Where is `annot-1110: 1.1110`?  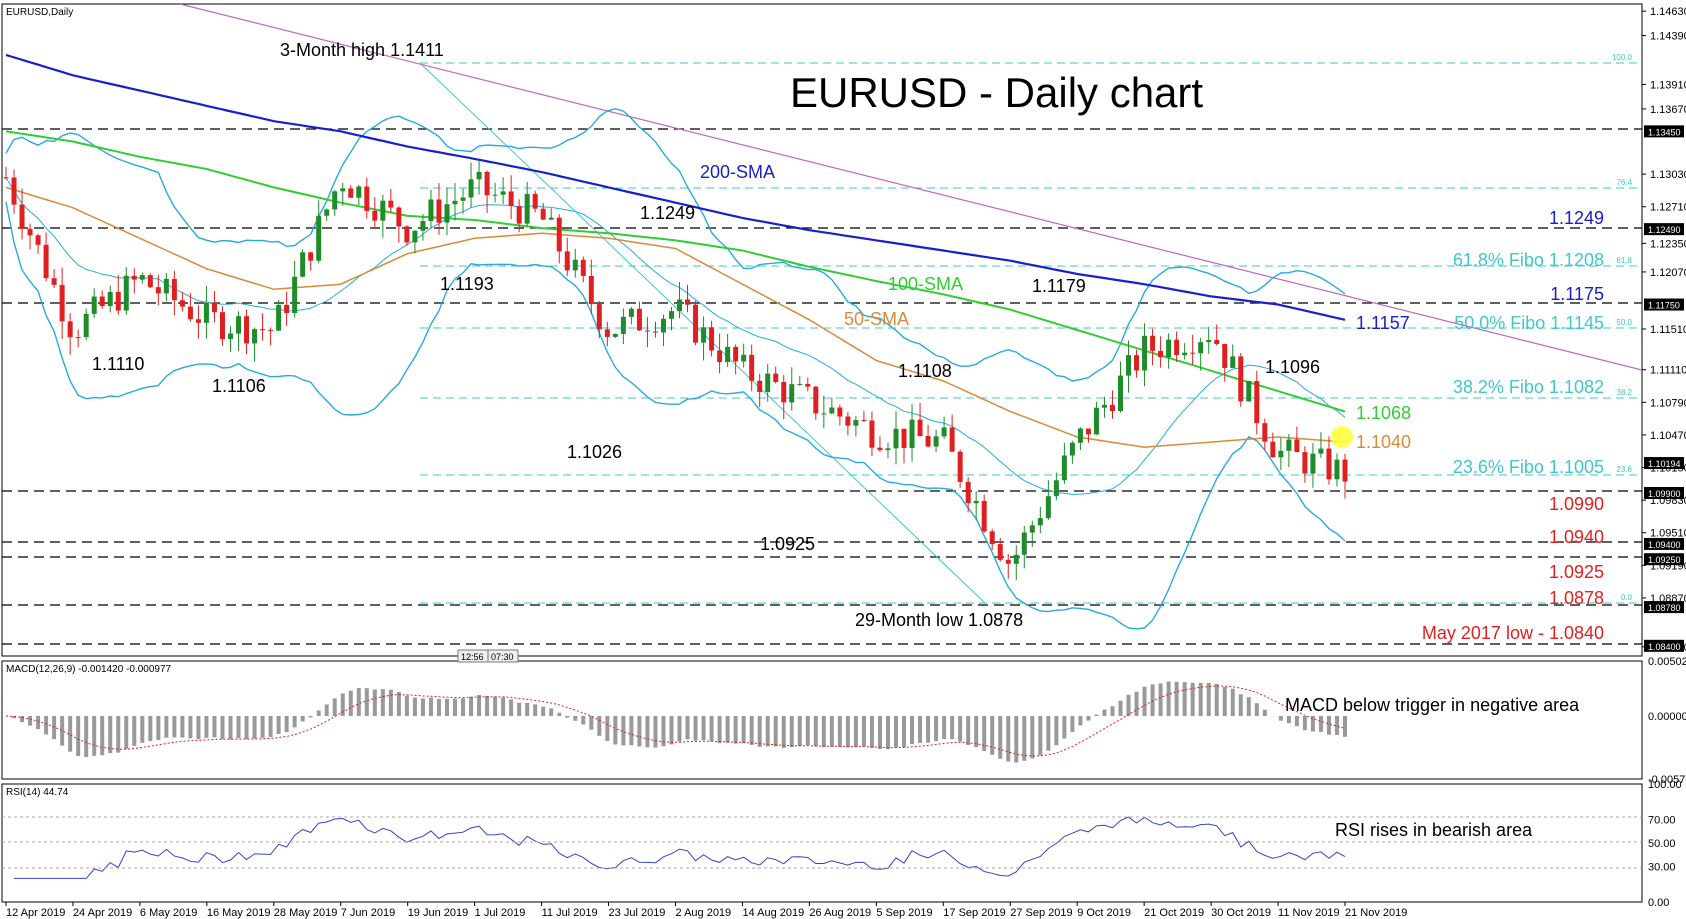 annot-1110: 1.1110 is located at coordinates (118, 364).